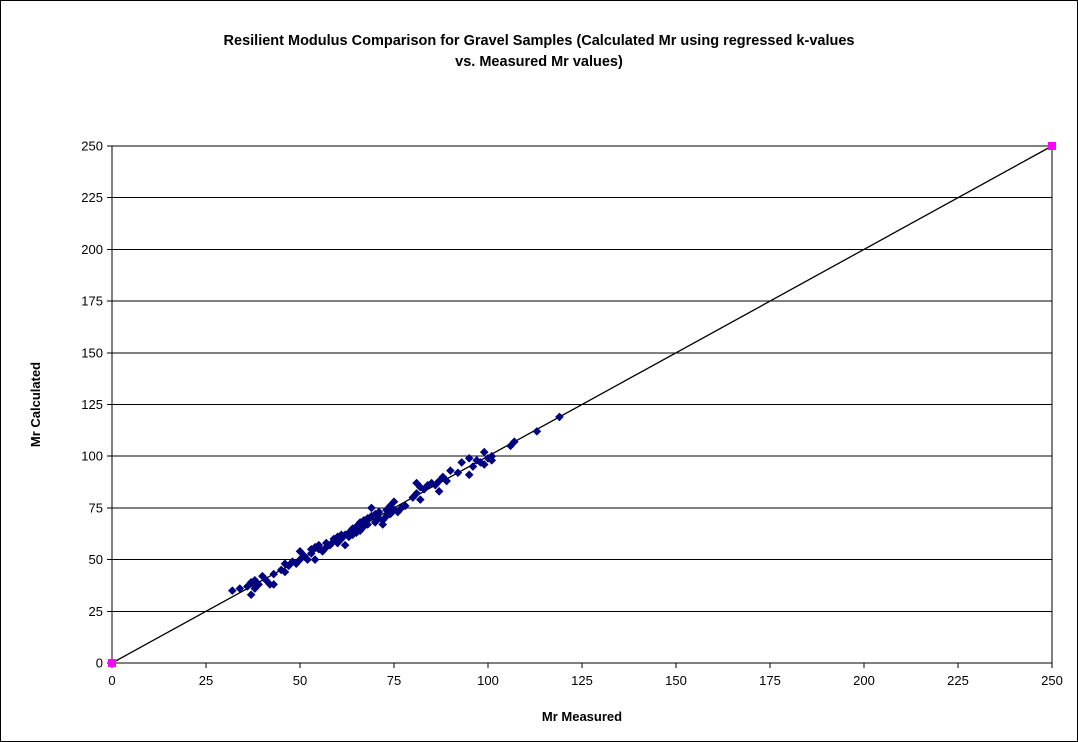 Image resolution: width=1078 pixels, height=742 pixels. What do you see at coordinates (1052, 680) in the screenshot?
I see `x-tick-label: 250` at bounding box center [1052, 680].